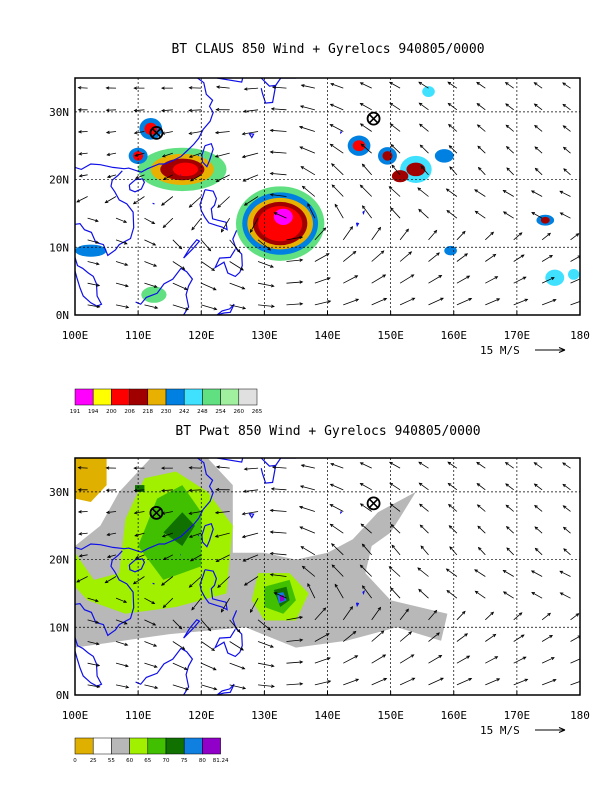  What do you see at coordinates (138, 715) in the screenshot?
I see `x-tick-label: 110E` at bounding box center [138, 715].